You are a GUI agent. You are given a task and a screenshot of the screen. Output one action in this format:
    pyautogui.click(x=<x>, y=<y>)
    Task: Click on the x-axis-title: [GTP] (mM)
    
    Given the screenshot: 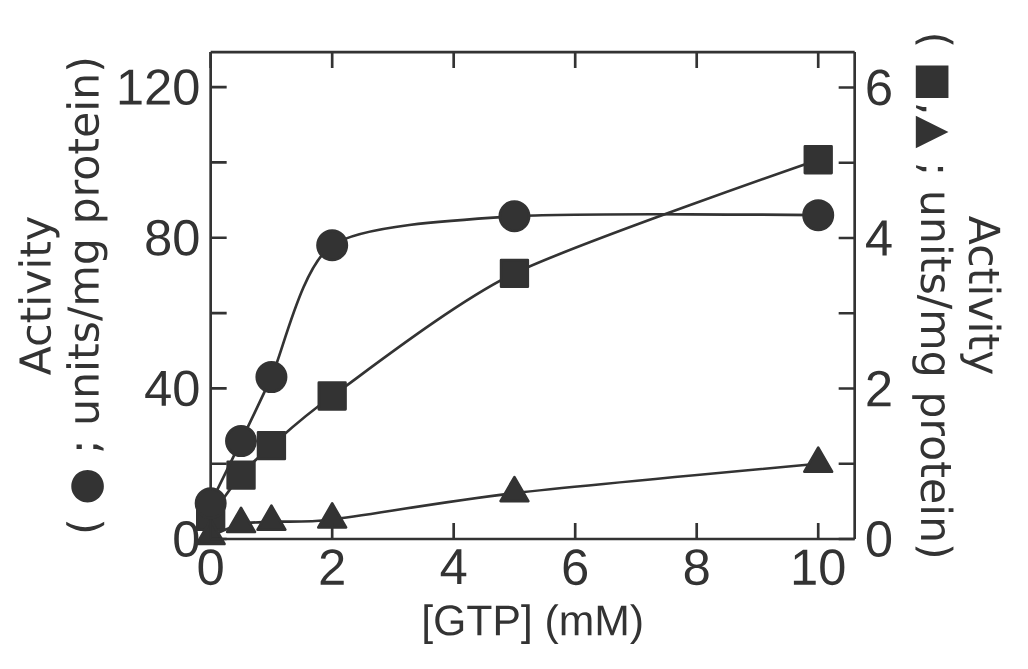 What is the action you would take?
    pyautogui.click(x=533, y=624)
    